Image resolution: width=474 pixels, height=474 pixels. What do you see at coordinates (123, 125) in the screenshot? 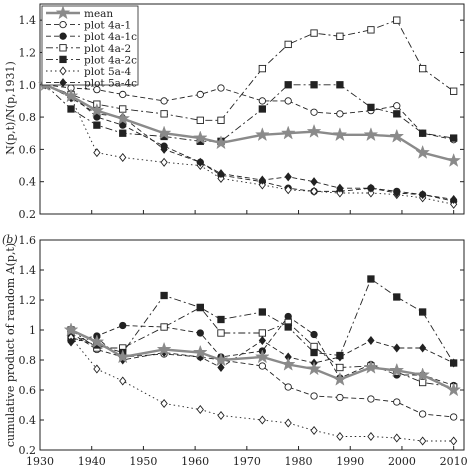
I see `panel-a-point-plot-4a-1c` at bounding box center [123, 125].